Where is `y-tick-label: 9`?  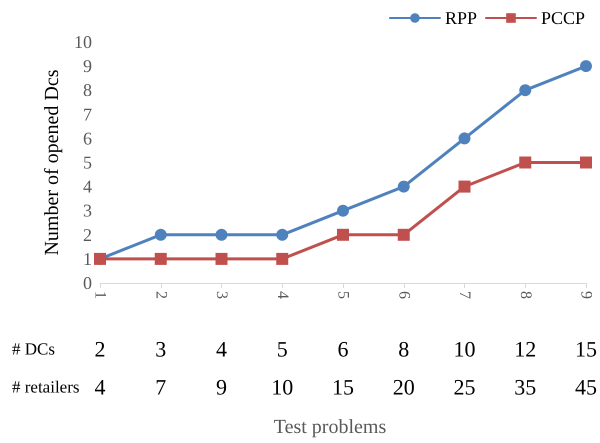
y-tick-label: 9 is located at coordinates (87, 66).